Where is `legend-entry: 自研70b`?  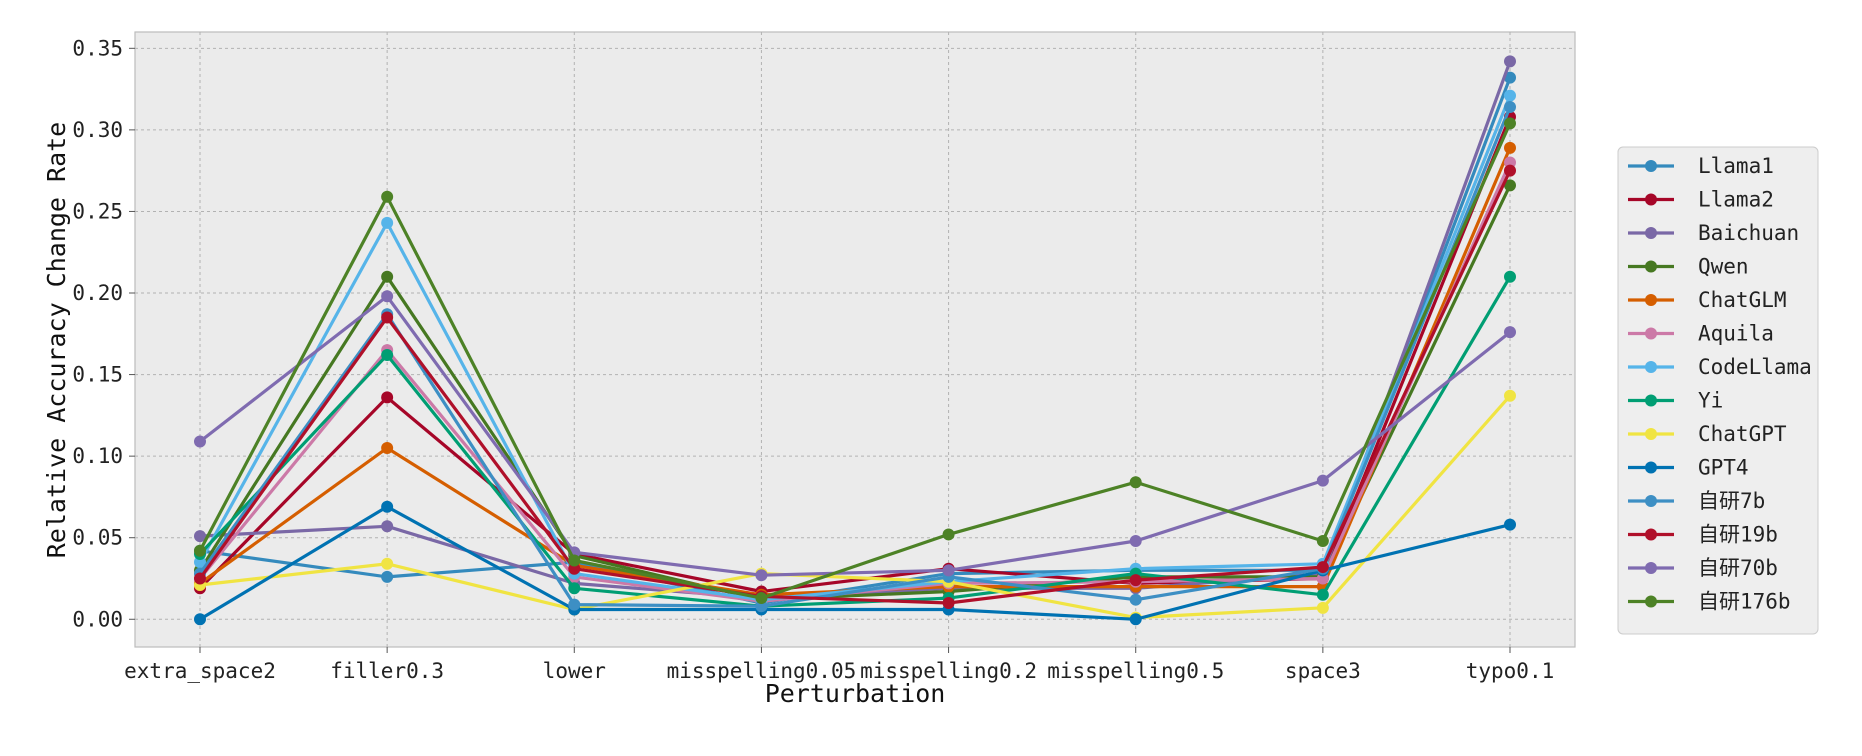
legend-entry: 自研70b is located at coordinates (1703, 568).